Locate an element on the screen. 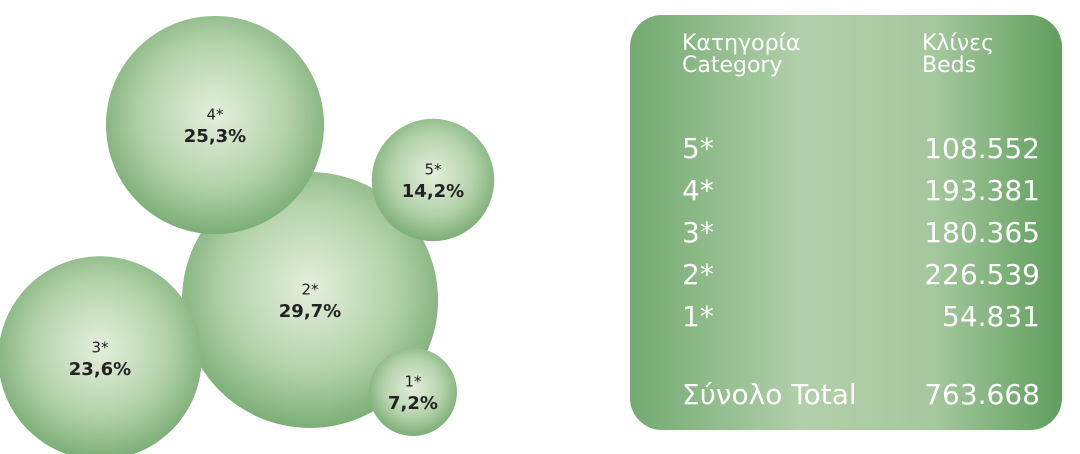  bubble-category: 1* is located at coordinates (413, 382).